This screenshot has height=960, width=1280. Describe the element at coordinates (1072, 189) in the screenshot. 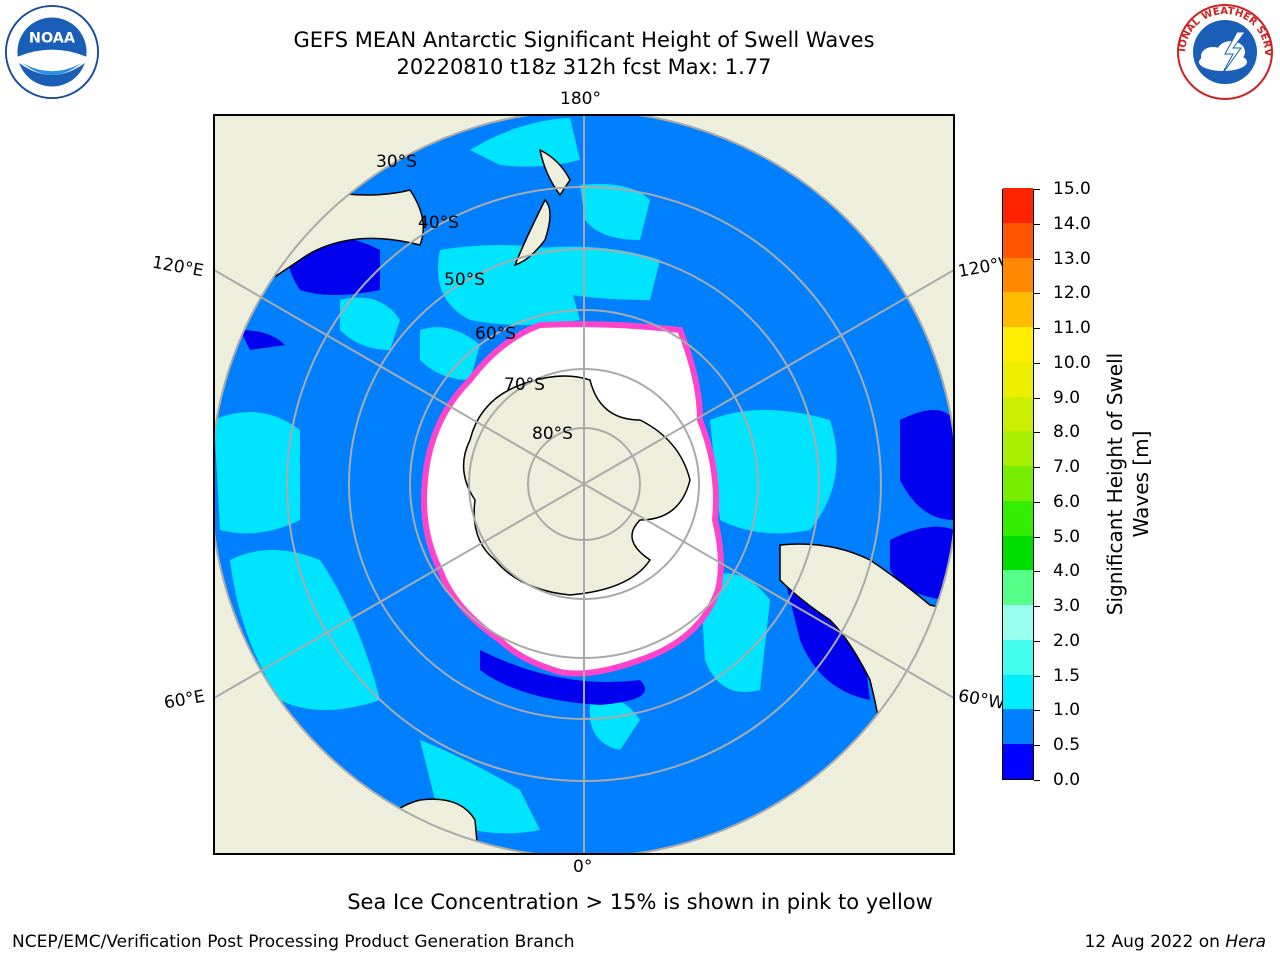

I see `colorbar-tick-label: 15.0` at that location.